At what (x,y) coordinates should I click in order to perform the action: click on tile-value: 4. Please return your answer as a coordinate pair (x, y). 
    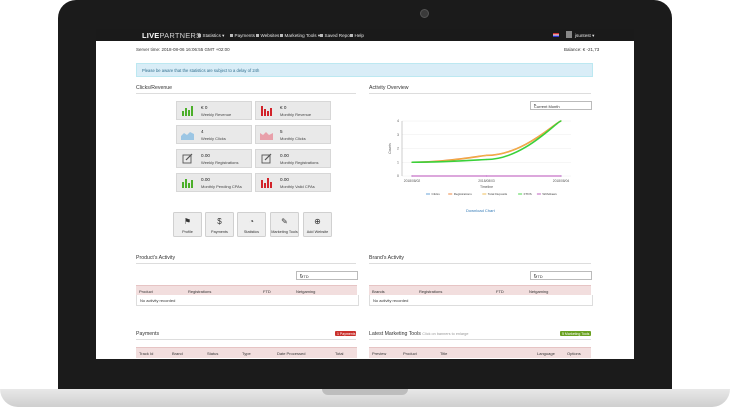
    Looking at the image, I should click on (202, 131).